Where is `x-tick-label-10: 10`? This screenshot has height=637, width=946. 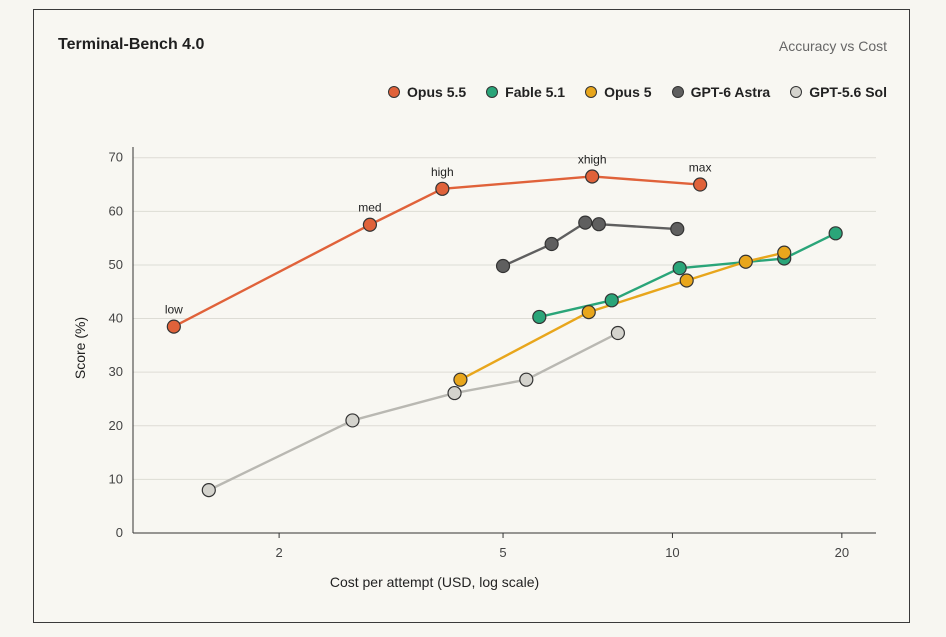 x-tick-label-10: 10 is located at coordinates (672, 552).